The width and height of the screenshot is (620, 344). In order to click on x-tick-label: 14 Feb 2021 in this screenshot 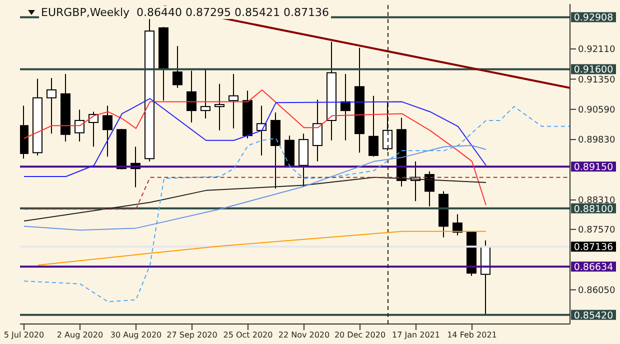, I will do `click(472, 335)`.